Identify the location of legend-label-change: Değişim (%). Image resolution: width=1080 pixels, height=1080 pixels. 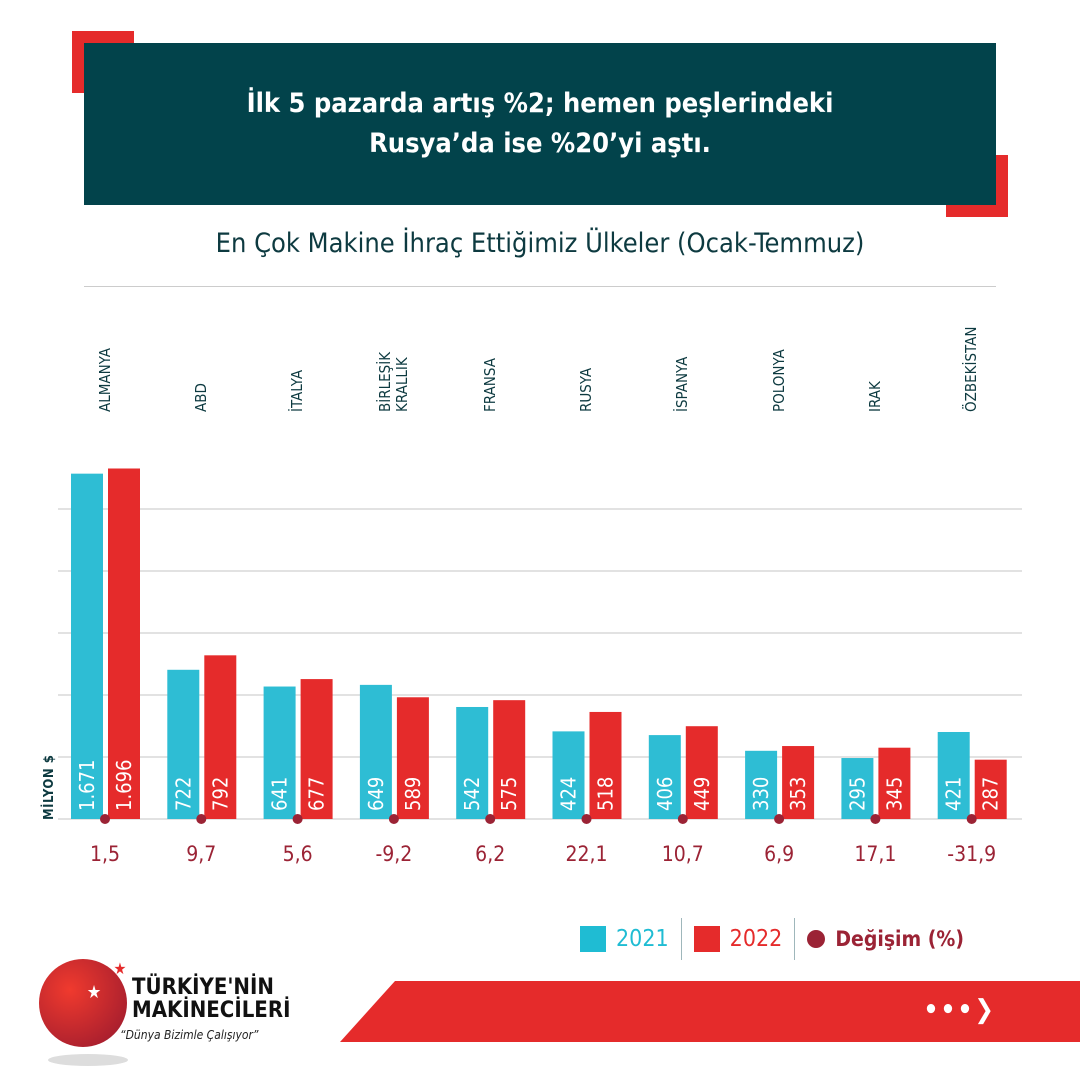
(899, 939).